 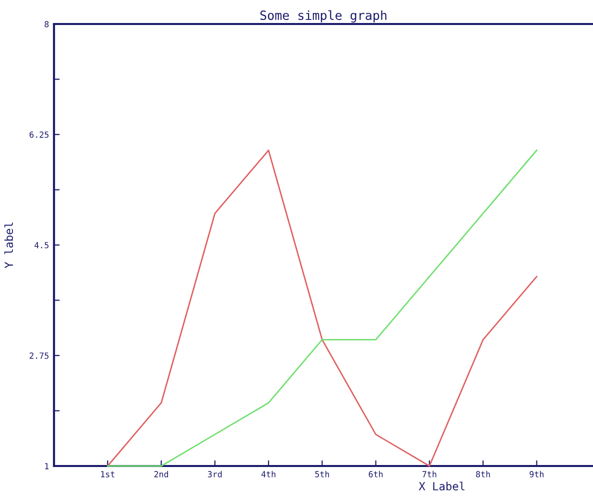 What do you see at coordinates (268, 474) in the screenshot?
I see `x-tick-label: 4th` at bounding box center [268, 474].